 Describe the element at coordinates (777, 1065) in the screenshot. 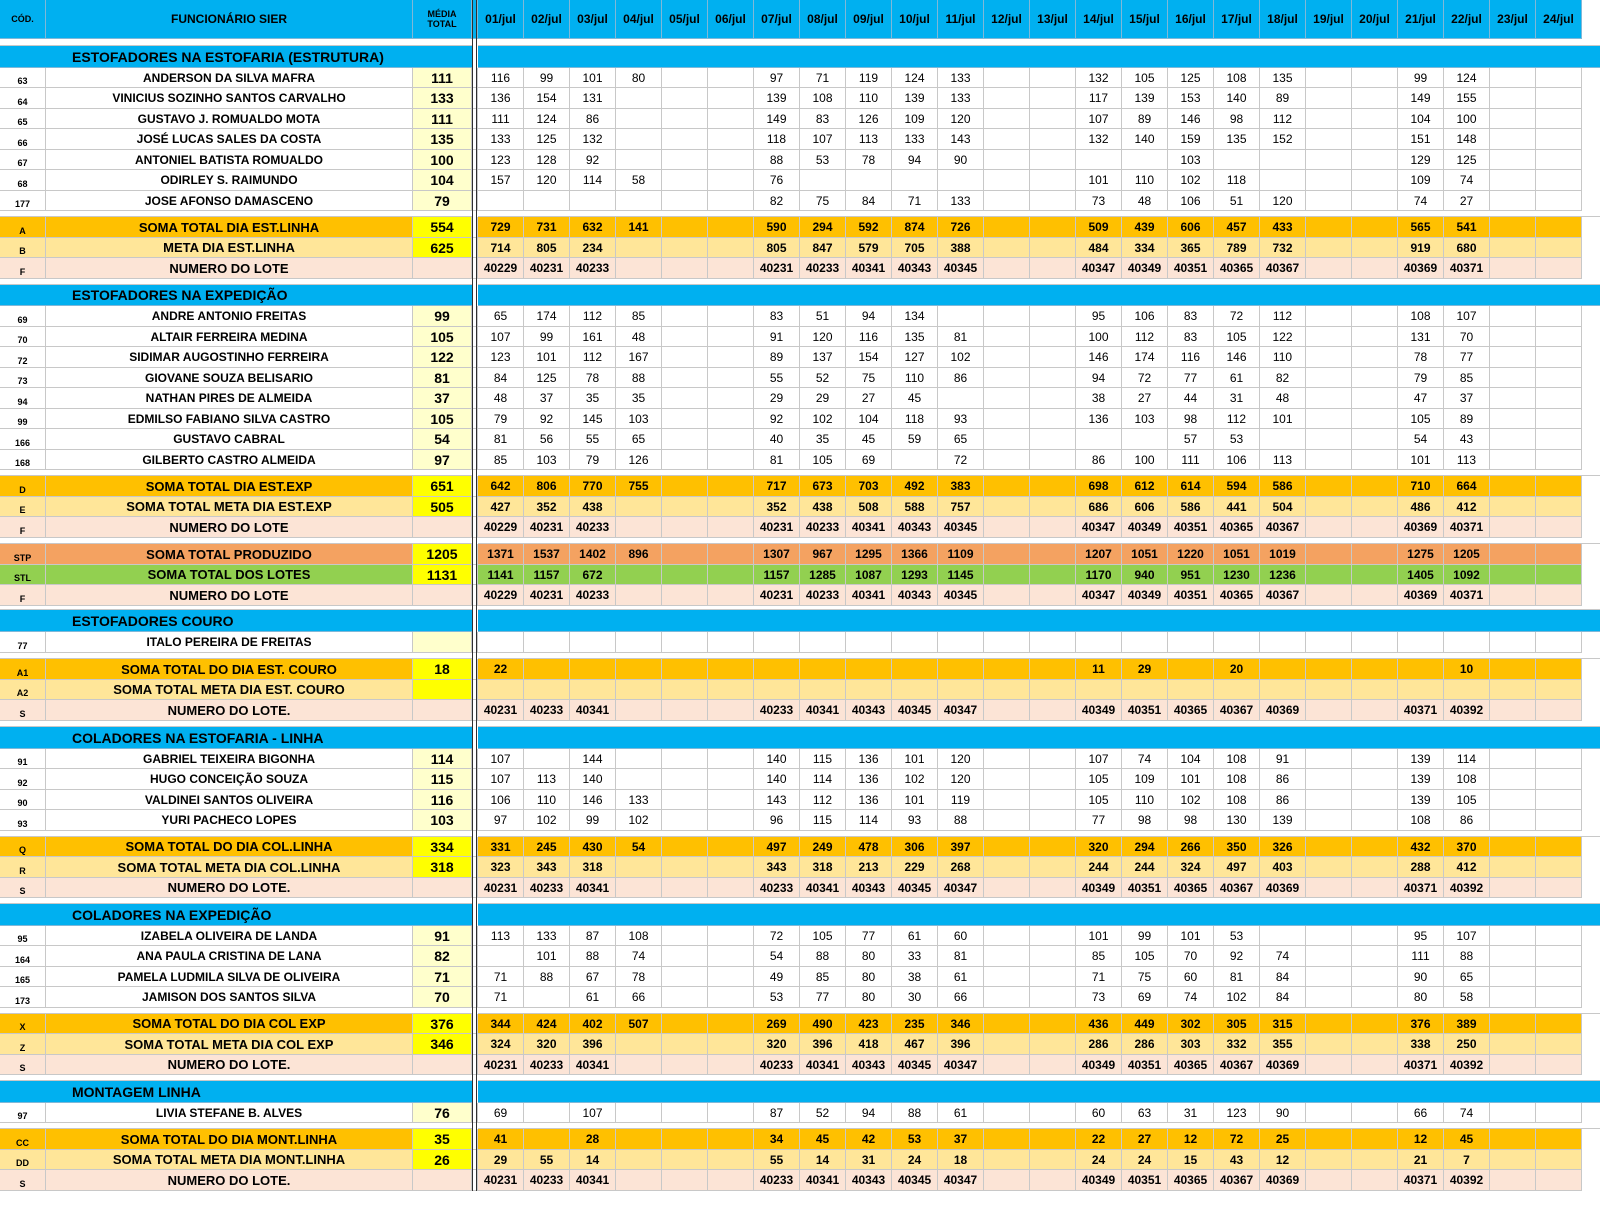

I see `day-cell: 40233` at that location.